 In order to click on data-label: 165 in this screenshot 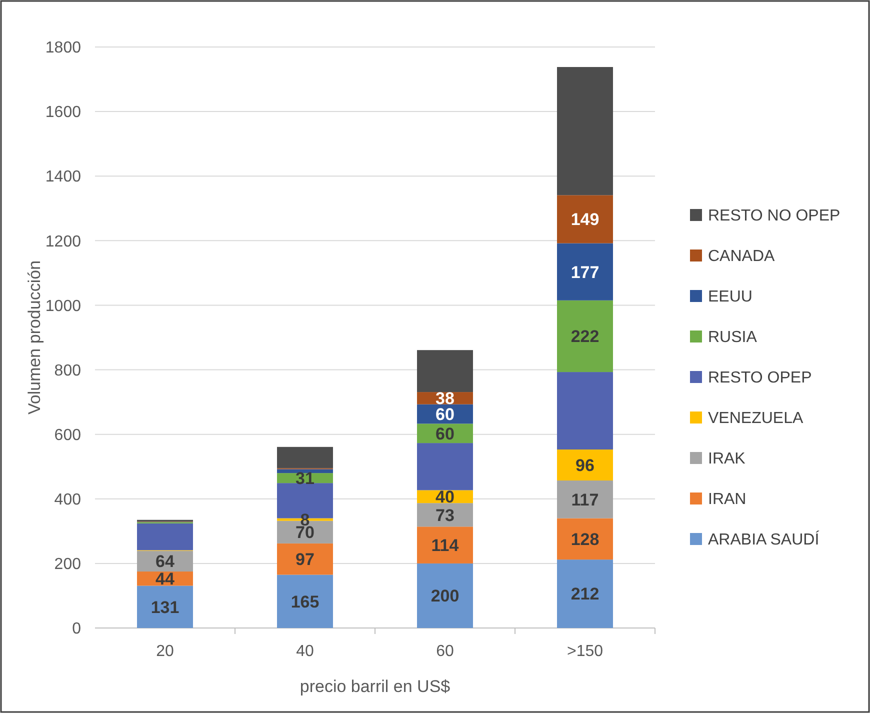, I will do `click(305, 602)`.